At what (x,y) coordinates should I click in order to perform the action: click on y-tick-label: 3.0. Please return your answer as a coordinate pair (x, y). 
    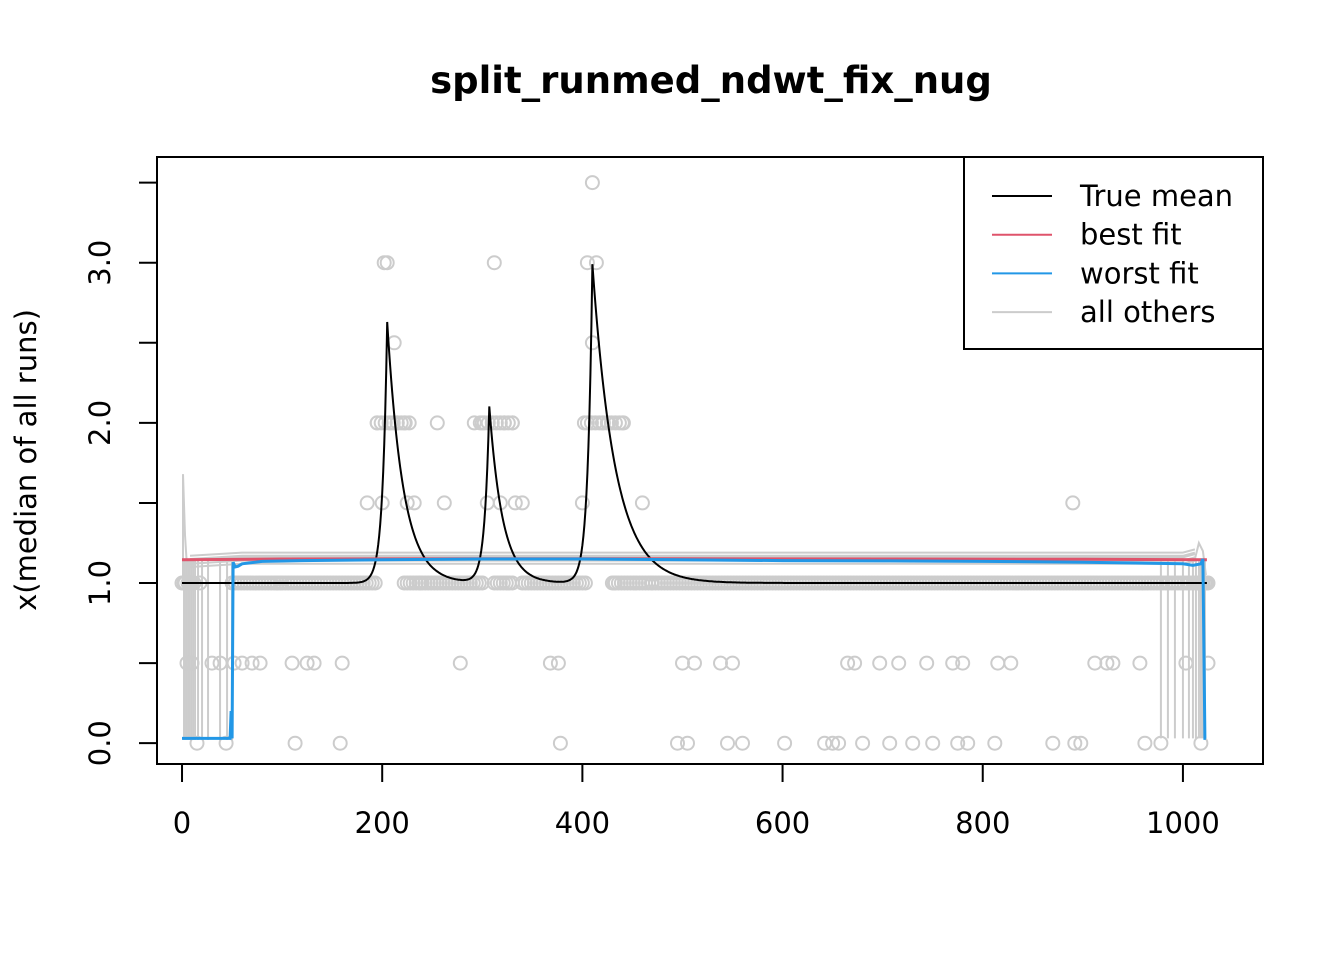
    Looking at the image, I should click on (100, 263).